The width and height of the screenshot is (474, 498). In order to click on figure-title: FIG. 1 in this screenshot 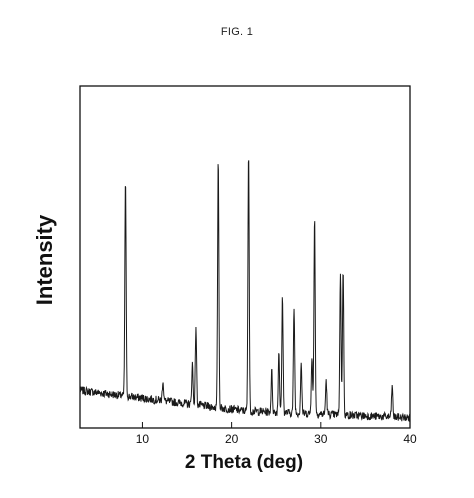, I will do `click(237, 32)`.